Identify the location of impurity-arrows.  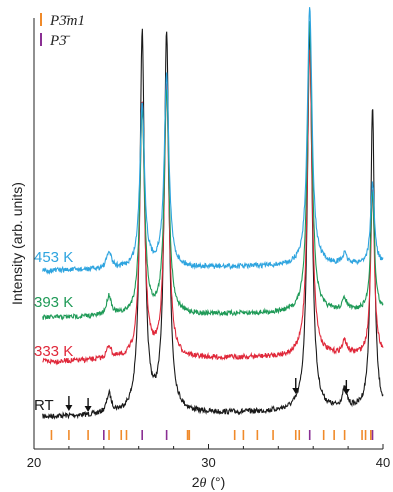
(207, 395).